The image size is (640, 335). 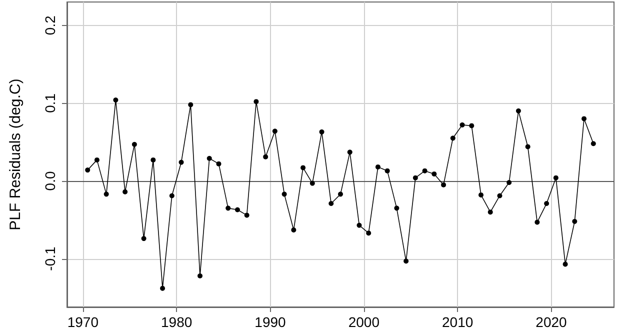 What do you see at coordinates (364, 322) in the screenshot?
I see `x-tick-label: 2000` at bounding box center [364, 322].